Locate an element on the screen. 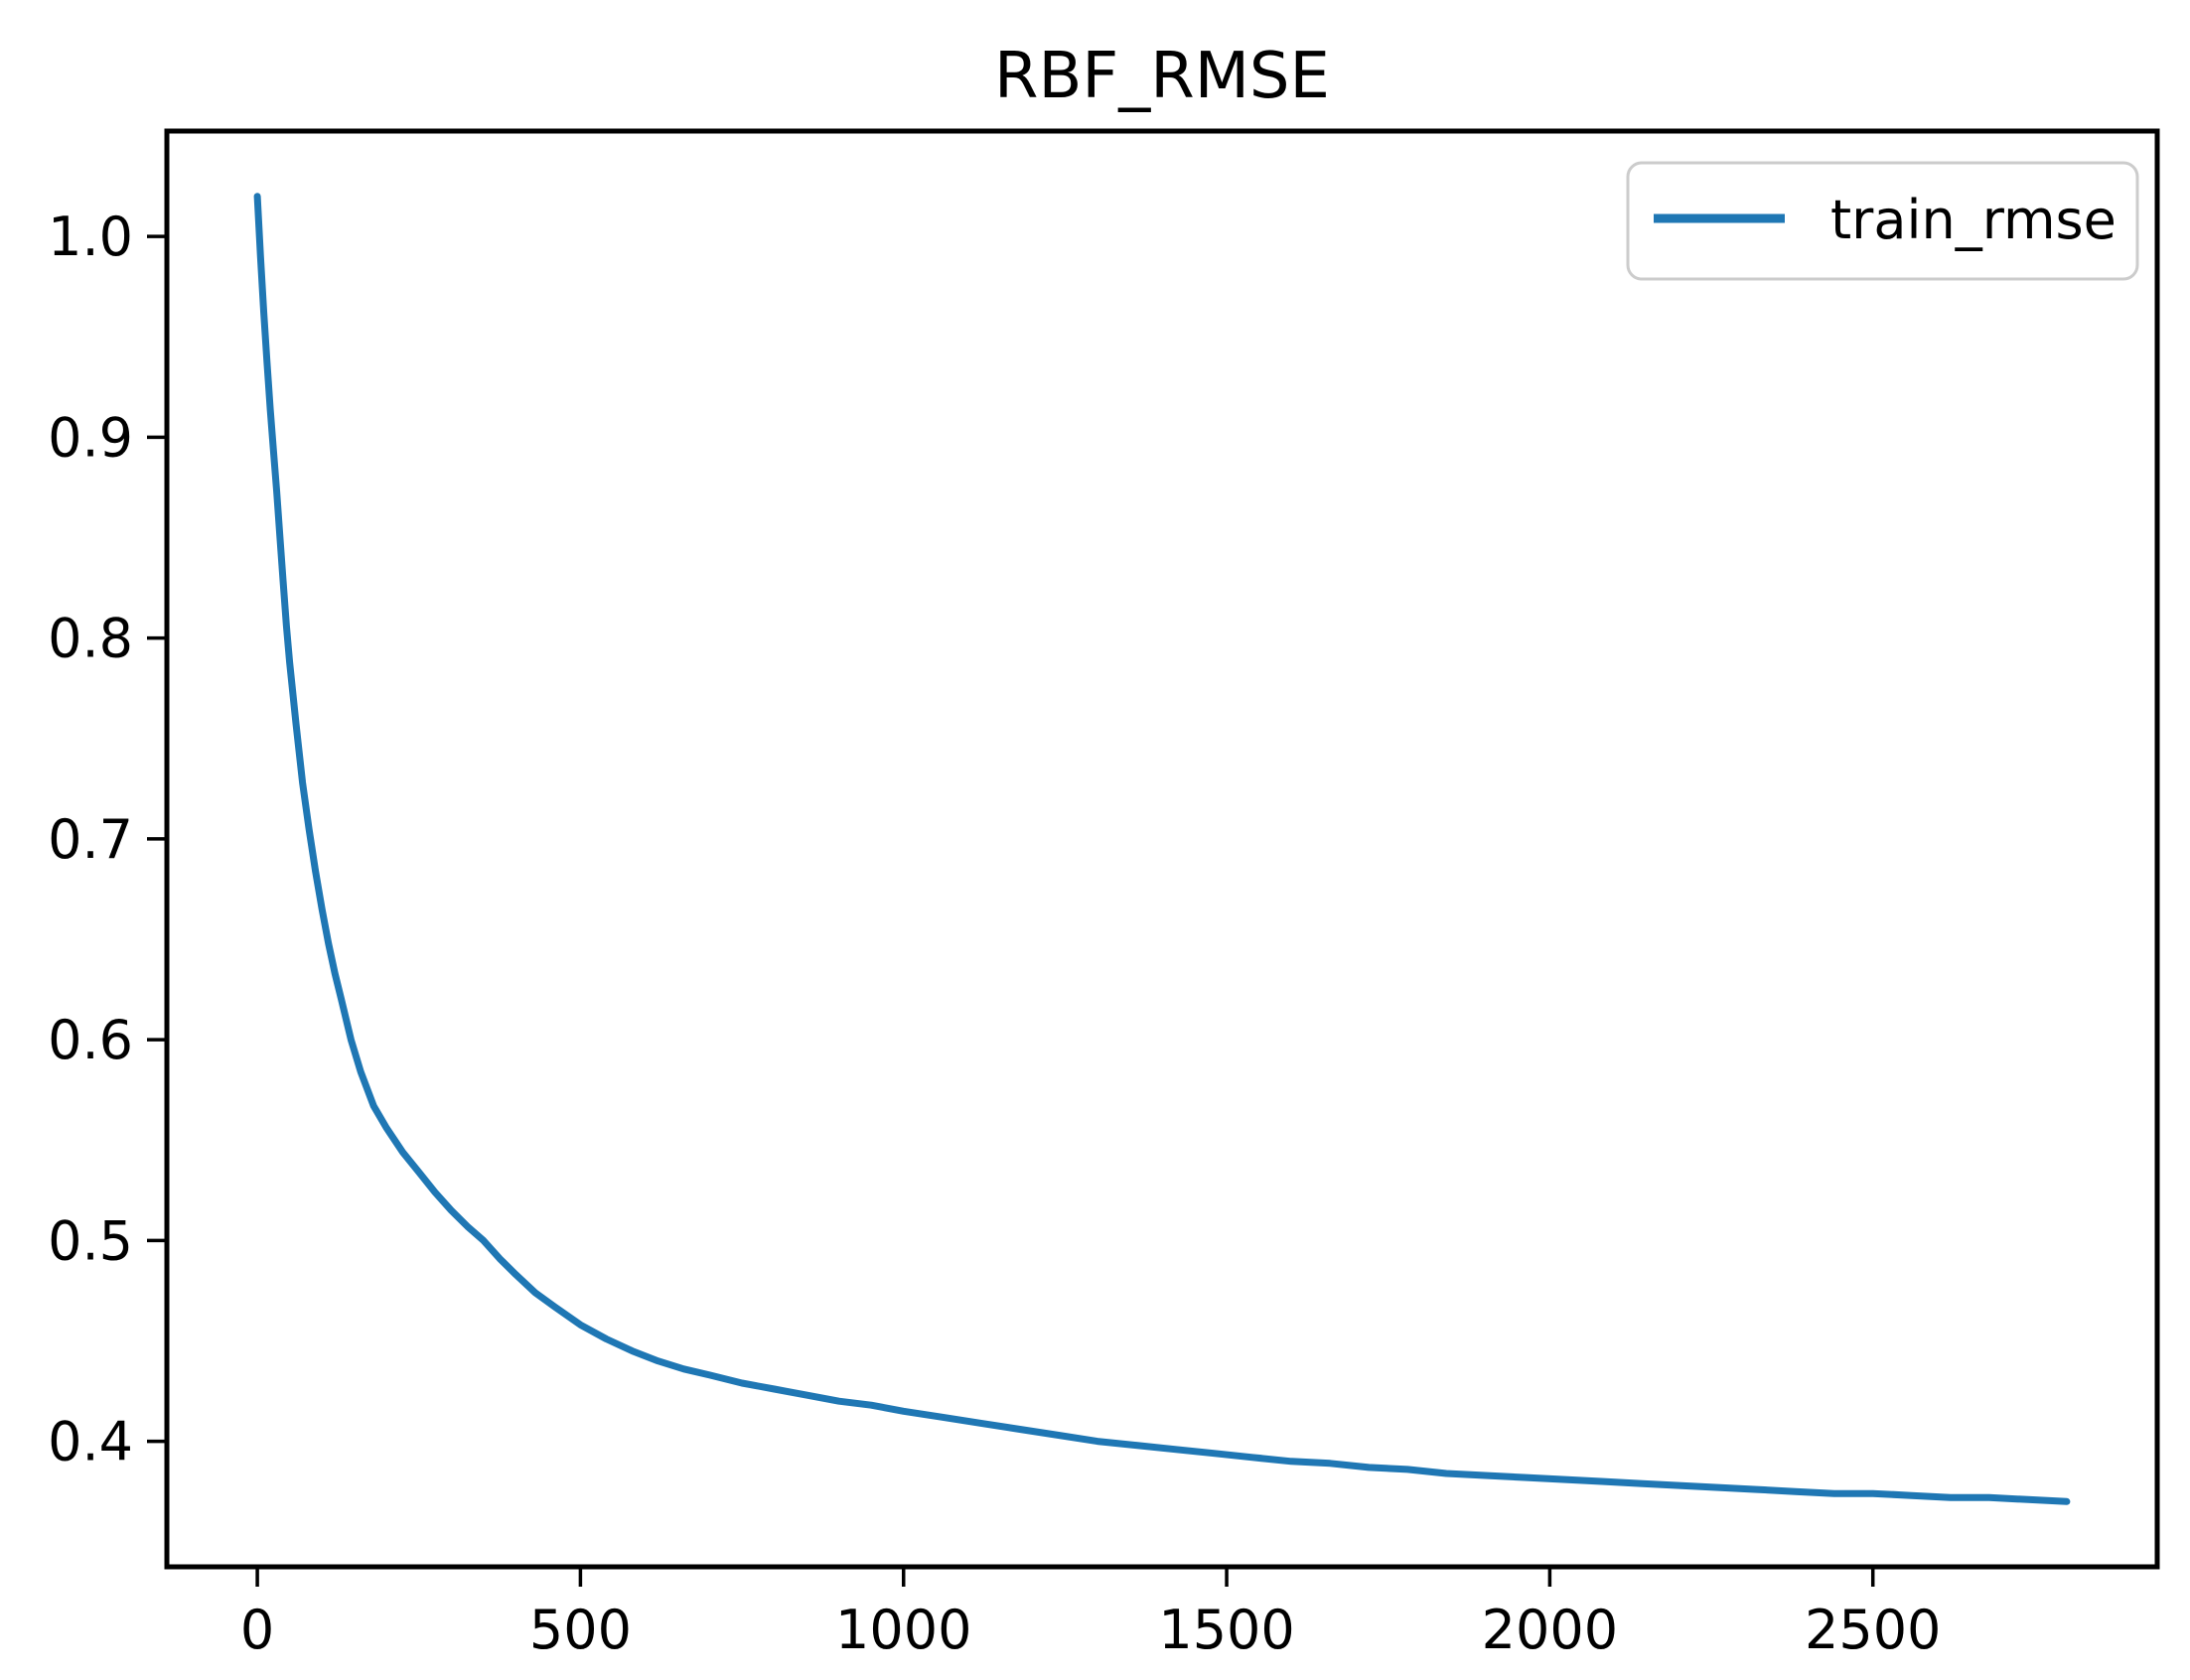  y-tick-label: 0.9 is located at coordinates (90, 437).